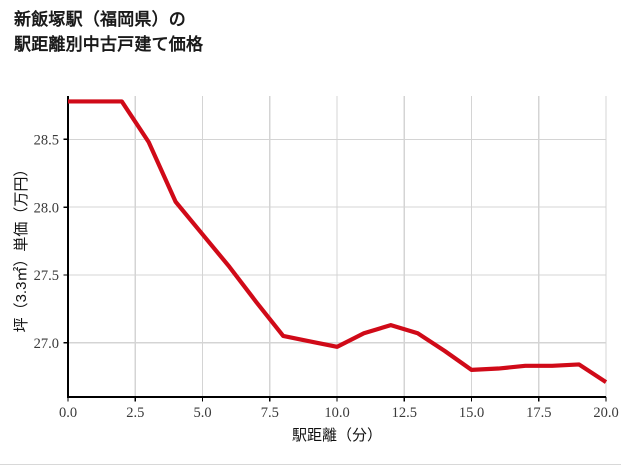 Image resolution: width=621 pixels, height=465 pixels. Describe the element at coordinates (46, 344) in the screenshot. I see `y-tick-label: 27.0` at that location.